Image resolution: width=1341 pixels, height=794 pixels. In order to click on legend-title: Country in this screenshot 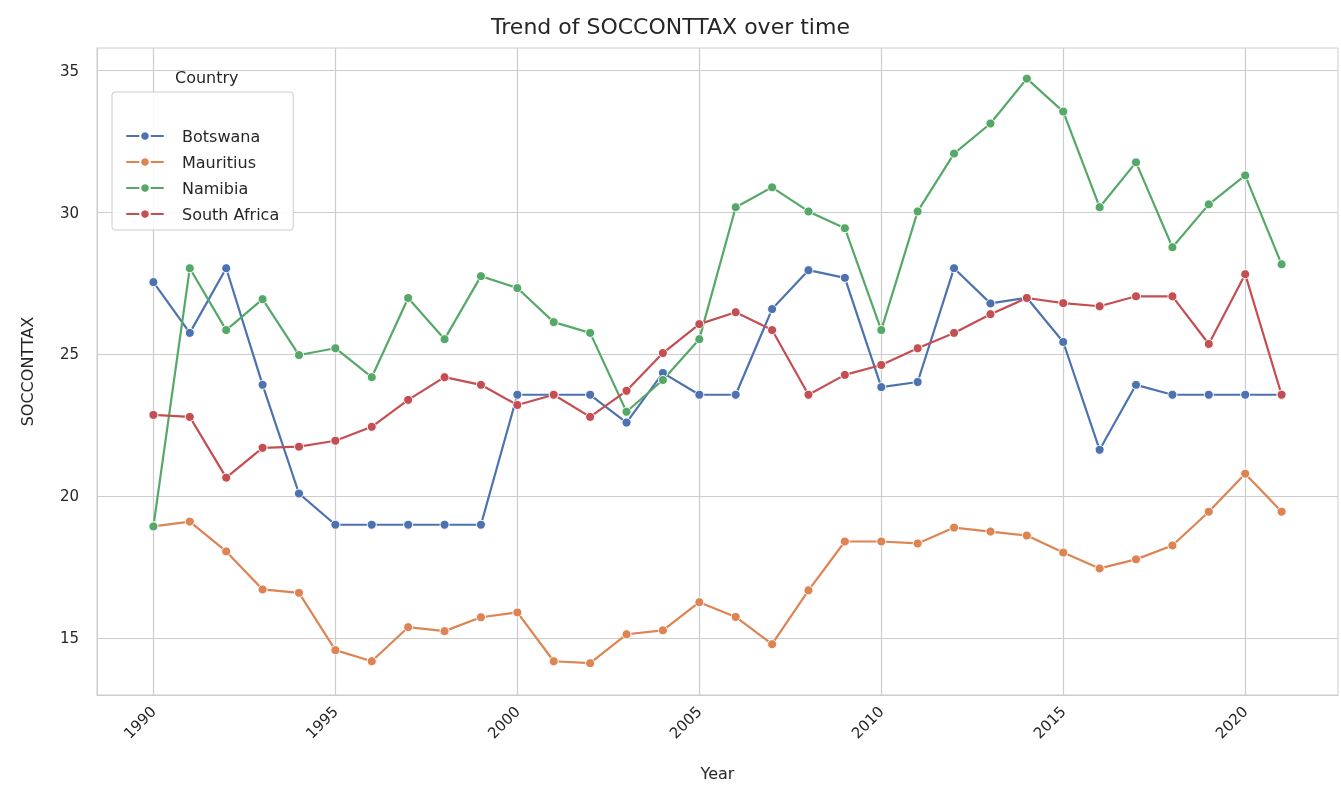, I will do `click(207, 77)`.